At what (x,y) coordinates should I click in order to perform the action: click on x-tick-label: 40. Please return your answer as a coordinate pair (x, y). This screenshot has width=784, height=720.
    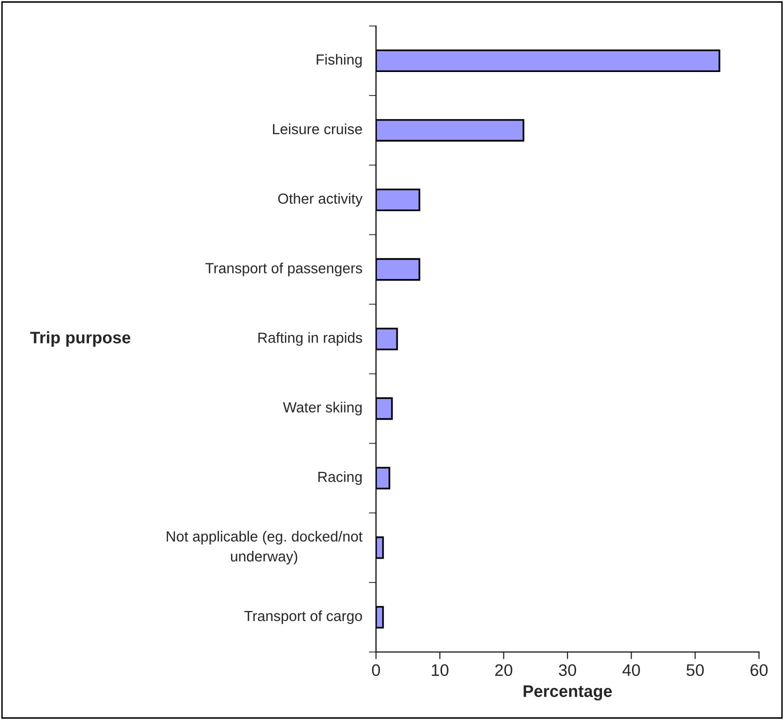
    Looking at the image, I should click on (631, 670).